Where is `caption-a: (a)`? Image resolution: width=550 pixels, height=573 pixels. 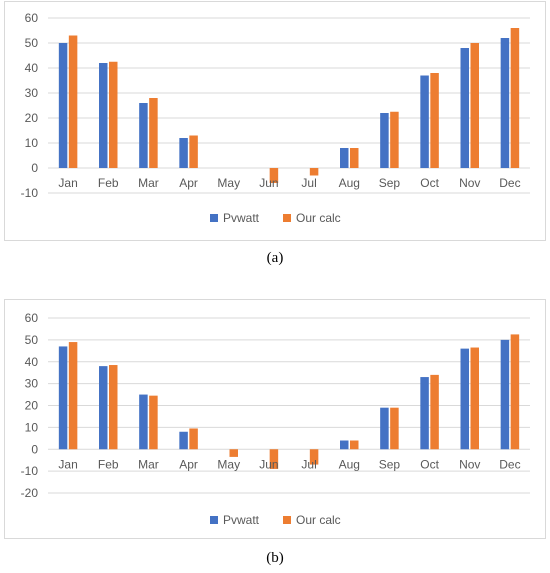 caption-a: (a) is located at coordinates (275, 258).